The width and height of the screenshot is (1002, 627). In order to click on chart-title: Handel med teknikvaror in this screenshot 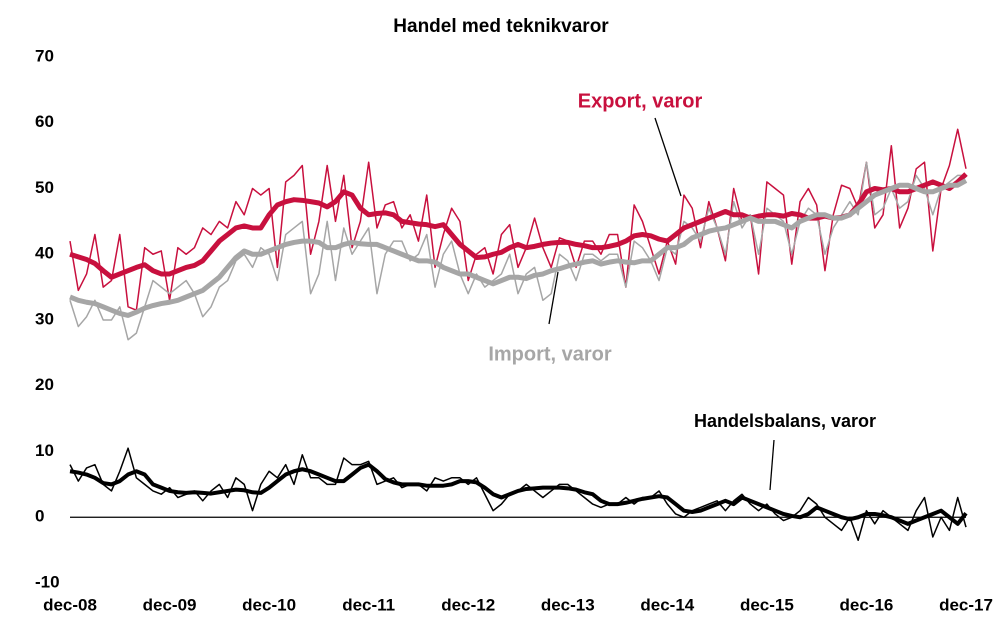, I will do `click(501, 26)`.